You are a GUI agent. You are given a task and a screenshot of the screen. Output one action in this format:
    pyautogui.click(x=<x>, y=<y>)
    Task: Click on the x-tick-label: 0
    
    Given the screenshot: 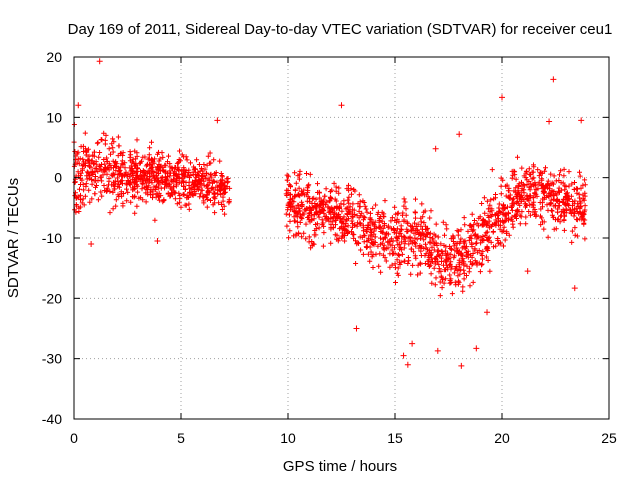 What is the action you would take?
    pyautogui.click(x=74, y=438)
    